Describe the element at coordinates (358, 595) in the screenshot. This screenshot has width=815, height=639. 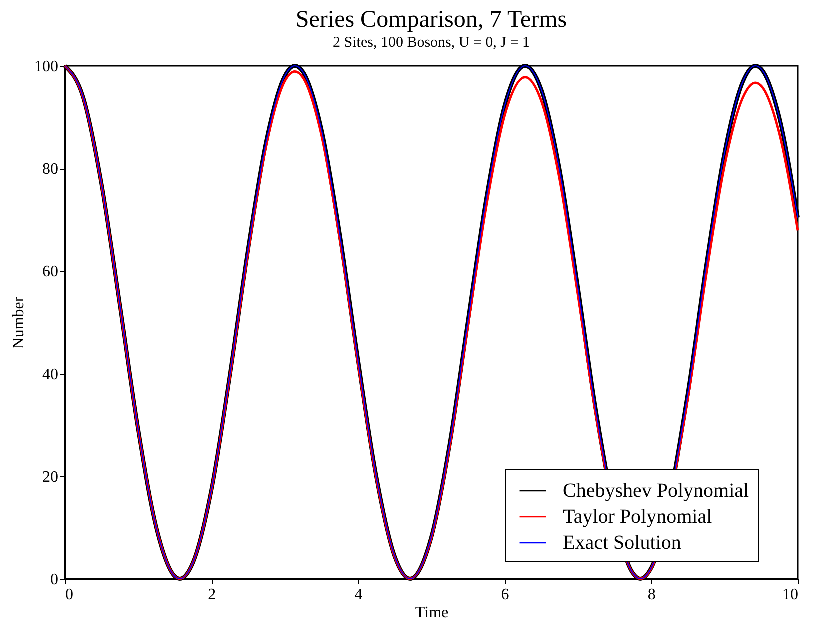
I see `x-tick-label: 4` at that location.